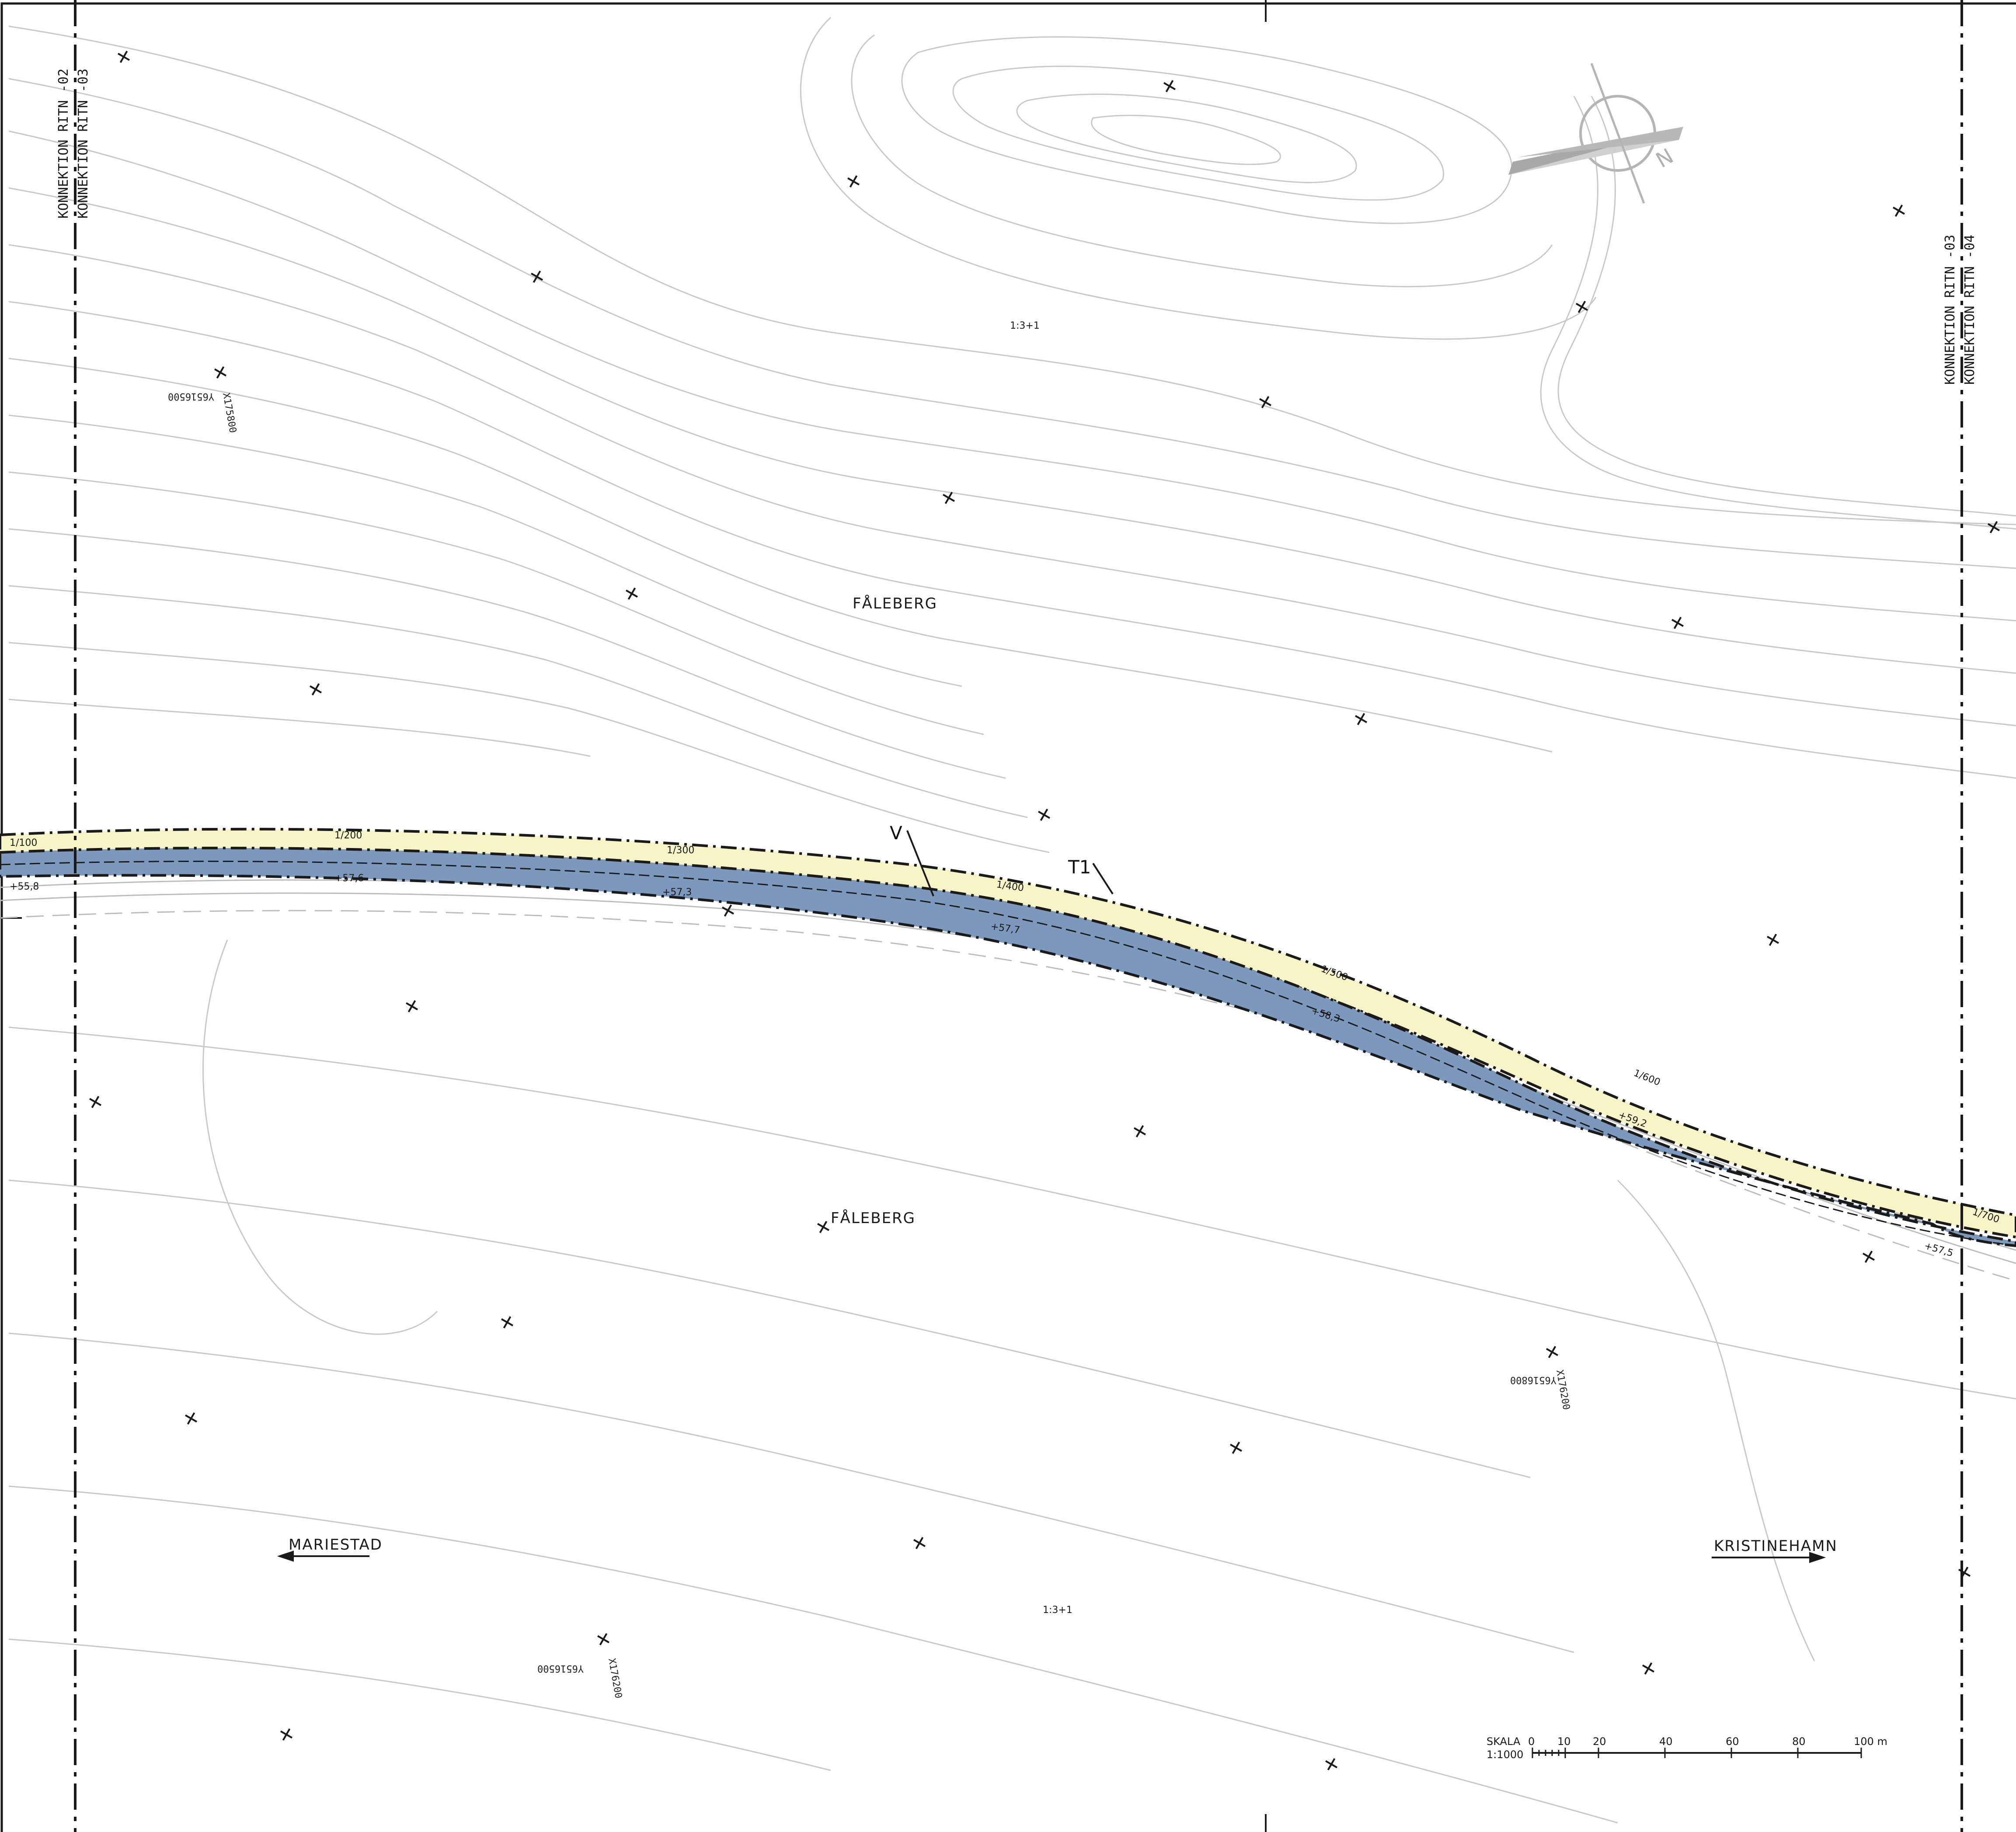  I want to click on direction-label-left: MARIESTAD, so click(336, 1545).